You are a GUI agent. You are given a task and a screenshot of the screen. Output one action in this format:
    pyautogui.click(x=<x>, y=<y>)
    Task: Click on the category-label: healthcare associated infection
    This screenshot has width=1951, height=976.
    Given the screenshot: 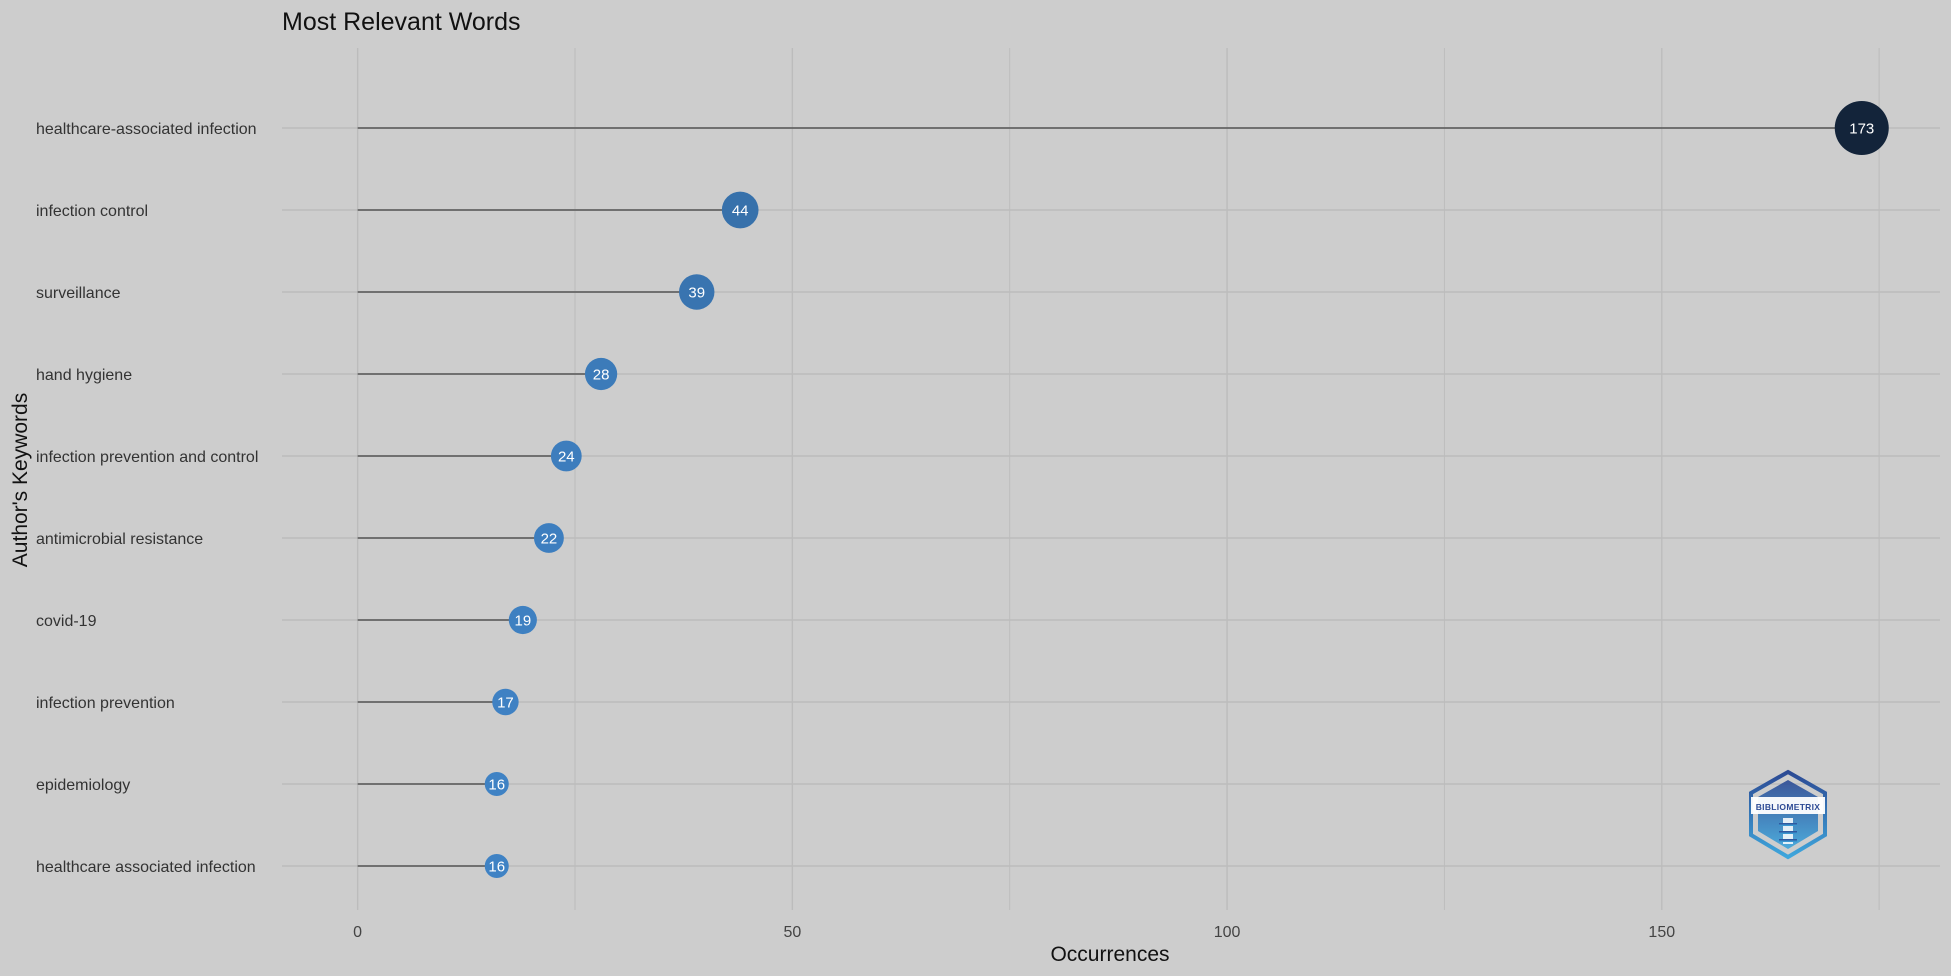 What is the action you would take?
    pyautogui.click(x=146, y=867)
    